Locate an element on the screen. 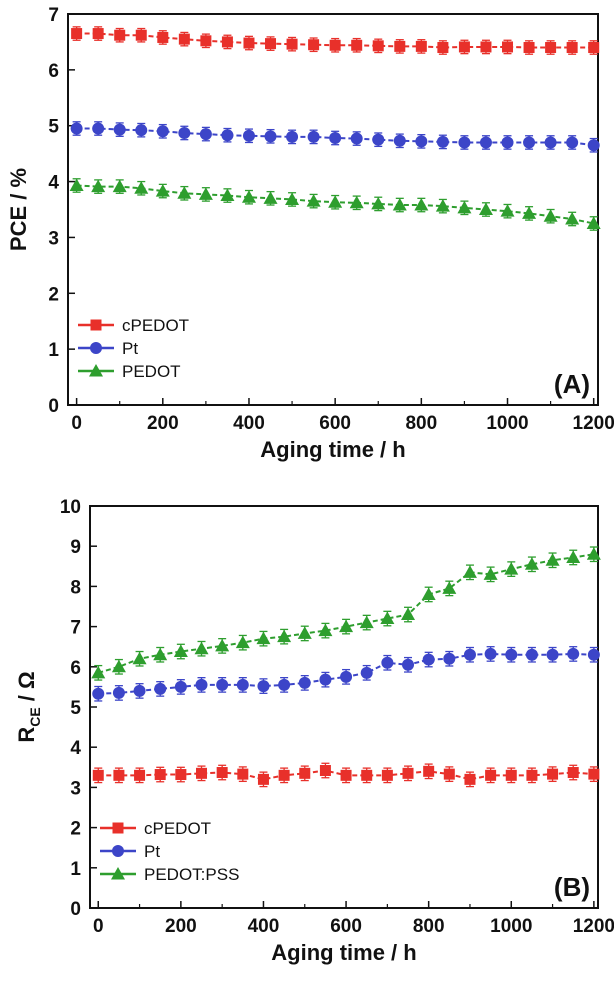 The image size is (614, 982). y-tick-label: 2 is located at coordinates (53, 294).